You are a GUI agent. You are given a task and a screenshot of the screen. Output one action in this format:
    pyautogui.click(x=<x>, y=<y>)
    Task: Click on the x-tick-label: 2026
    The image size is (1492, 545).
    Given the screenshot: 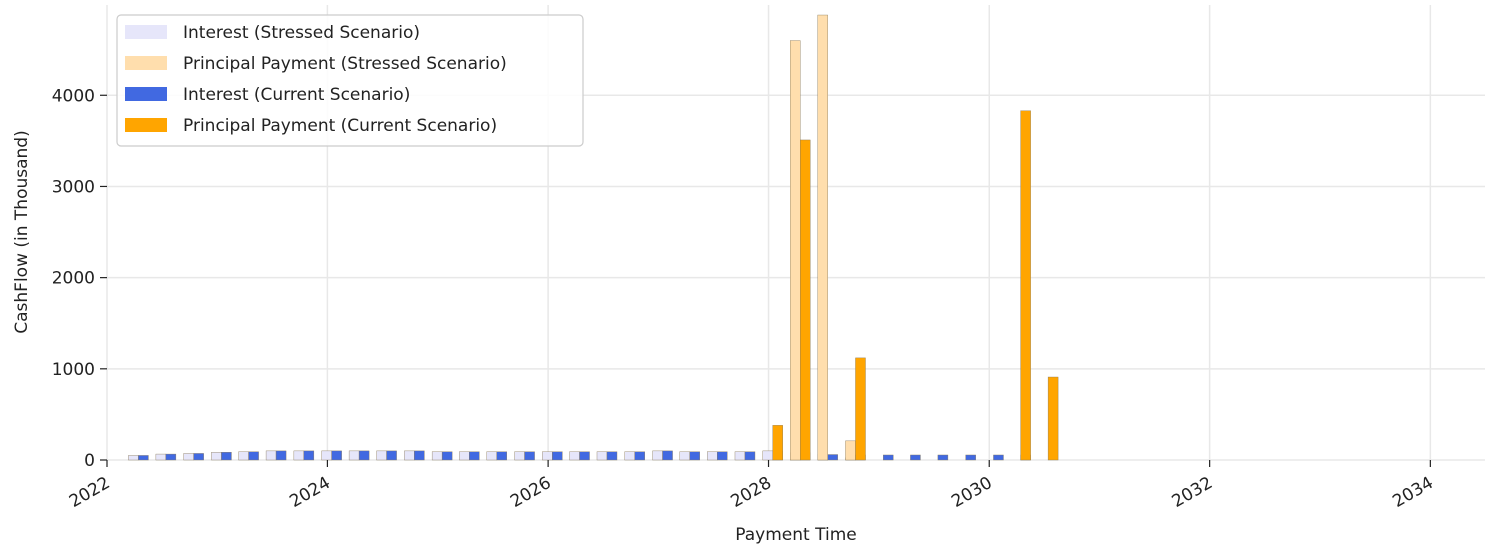 What is the action you would take?
    pyautogui.click(x=530, y=492)
    